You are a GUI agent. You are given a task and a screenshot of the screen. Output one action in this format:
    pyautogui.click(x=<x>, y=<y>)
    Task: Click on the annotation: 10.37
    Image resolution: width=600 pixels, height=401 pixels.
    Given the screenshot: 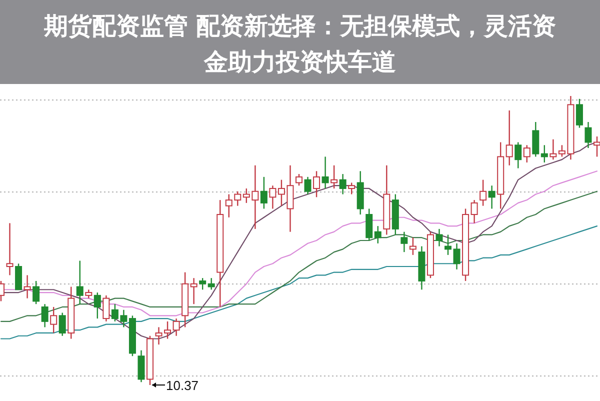 What is the action you would take?
    pyautogui.click(x=182, y=385)
    